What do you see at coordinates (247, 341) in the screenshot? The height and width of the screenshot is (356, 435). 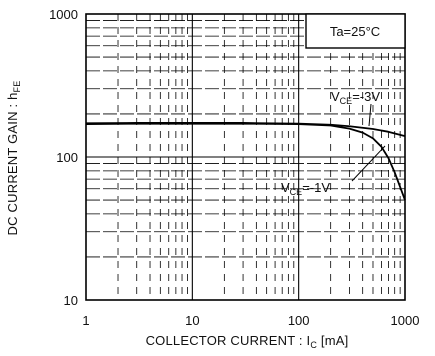 I see `x-axis-label: COLLECTOR CURRENT : IC [mA]` at bounding box center [247, 341].